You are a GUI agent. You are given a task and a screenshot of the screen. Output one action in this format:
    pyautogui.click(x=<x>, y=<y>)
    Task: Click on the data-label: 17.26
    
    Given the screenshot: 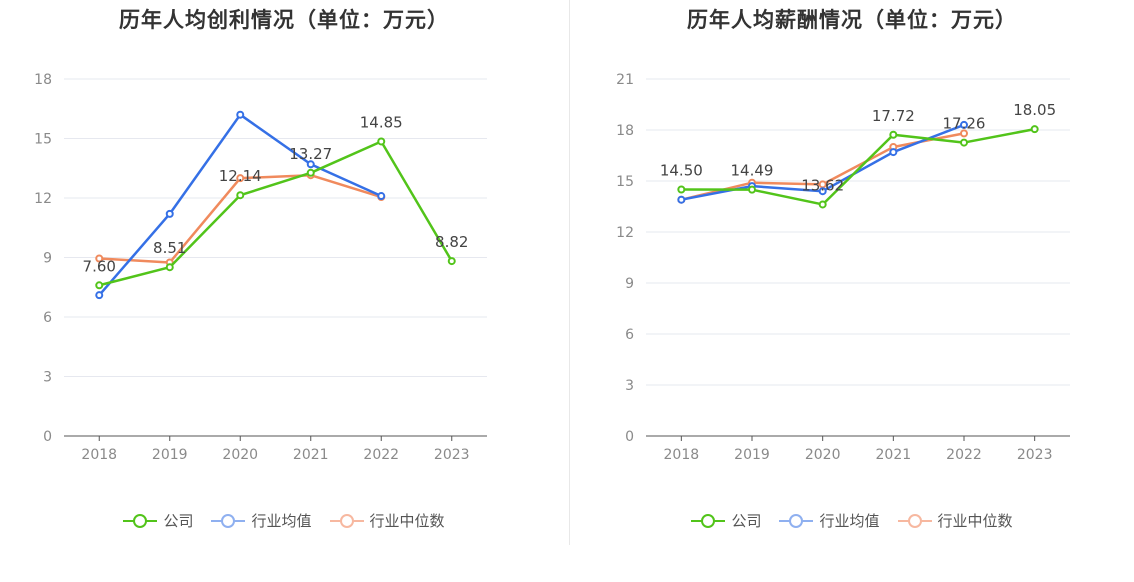 What is the action you would take?
    pyautogui.click(x=964, y=124)
    